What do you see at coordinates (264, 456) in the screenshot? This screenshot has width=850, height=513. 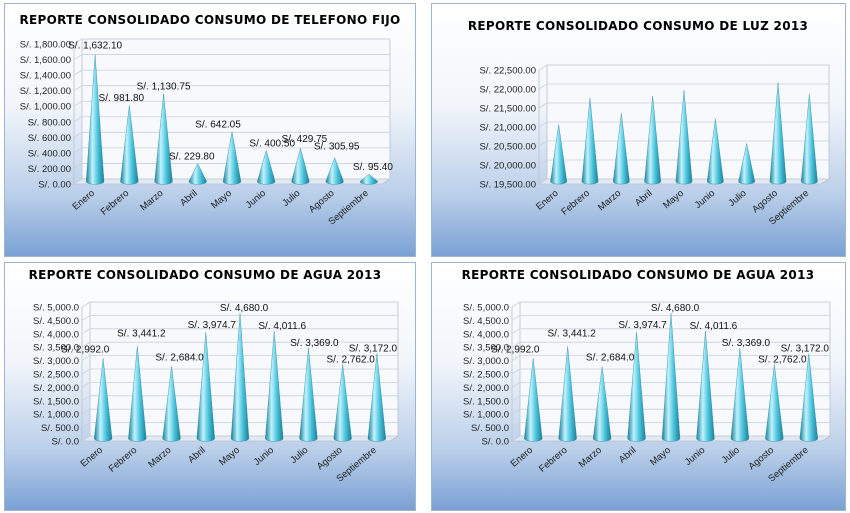 I see `x-category-label: Junio` at bounding box center [264, 456].